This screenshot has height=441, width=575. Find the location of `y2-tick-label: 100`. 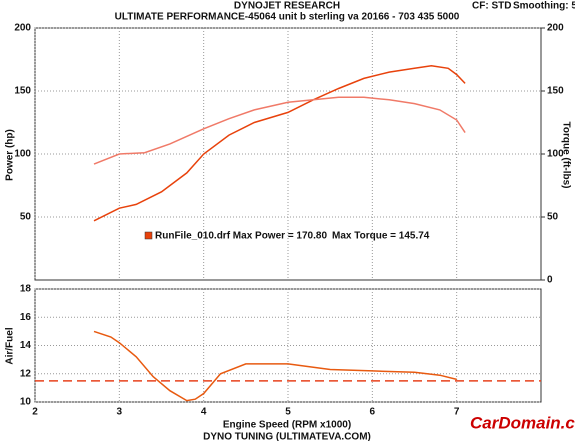

y2-tick-label: 100 is located at coordinates (555, 154).